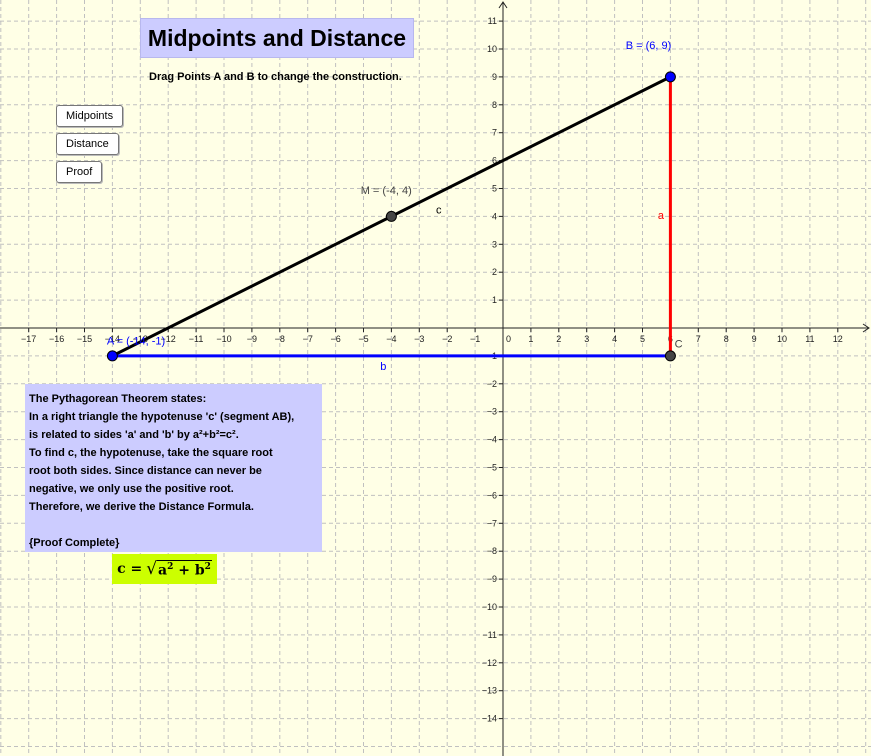  Describe the element at coordinates (489, 691) in the screenshot. I see `y-tick-label: −13` at that location.